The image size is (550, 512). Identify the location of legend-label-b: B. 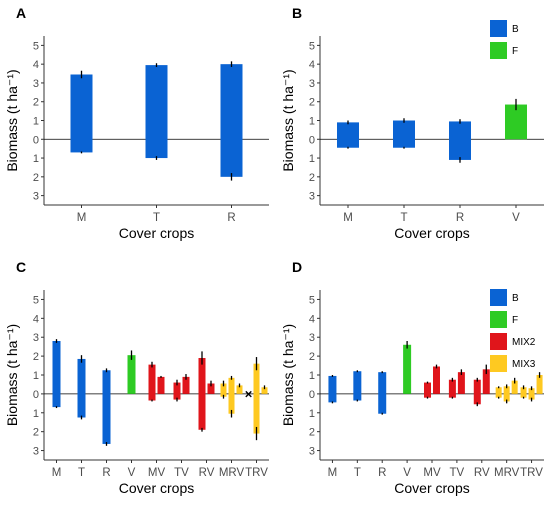
(515, 298).